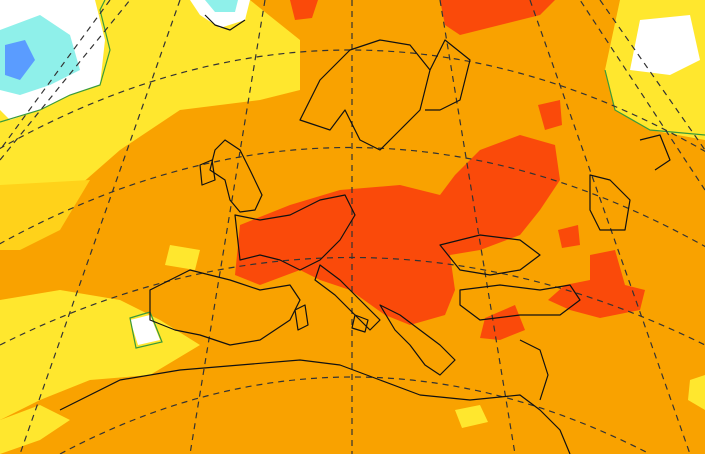 Image resolution: width=705 pixels, height=454 pixels. What do you see at coordinates (20, 60) in the screenshot?
I see `blue-region` at bounding box center [20, 60].